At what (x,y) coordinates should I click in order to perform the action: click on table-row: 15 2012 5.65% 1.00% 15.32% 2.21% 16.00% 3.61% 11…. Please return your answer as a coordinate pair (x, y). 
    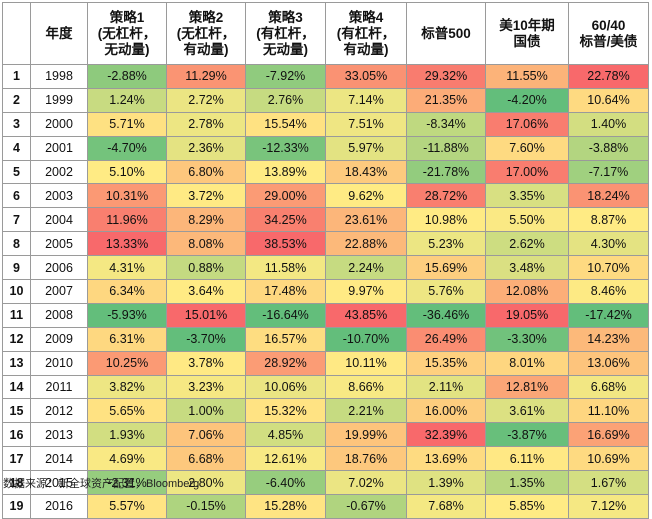
    Looking at the image, I should click on (325, 411).